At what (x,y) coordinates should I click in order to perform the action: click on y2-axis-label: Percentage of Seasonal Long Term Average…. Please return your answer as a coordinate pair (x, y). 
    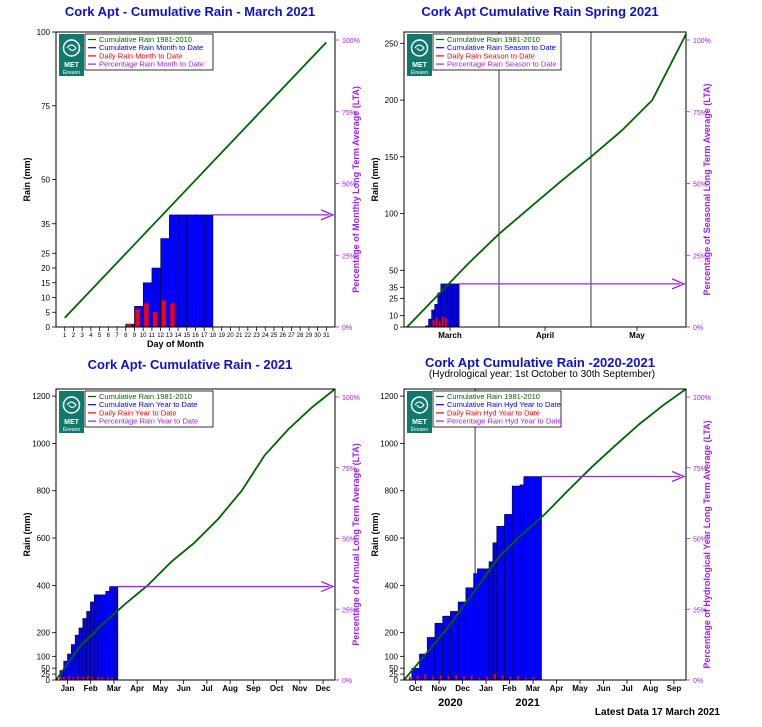
    Looking at the image, I should click on (707, 190).